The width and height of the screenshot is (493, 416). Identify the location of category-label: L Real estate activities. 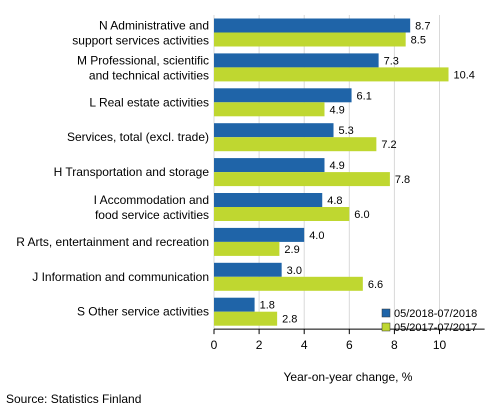
(149, 102).